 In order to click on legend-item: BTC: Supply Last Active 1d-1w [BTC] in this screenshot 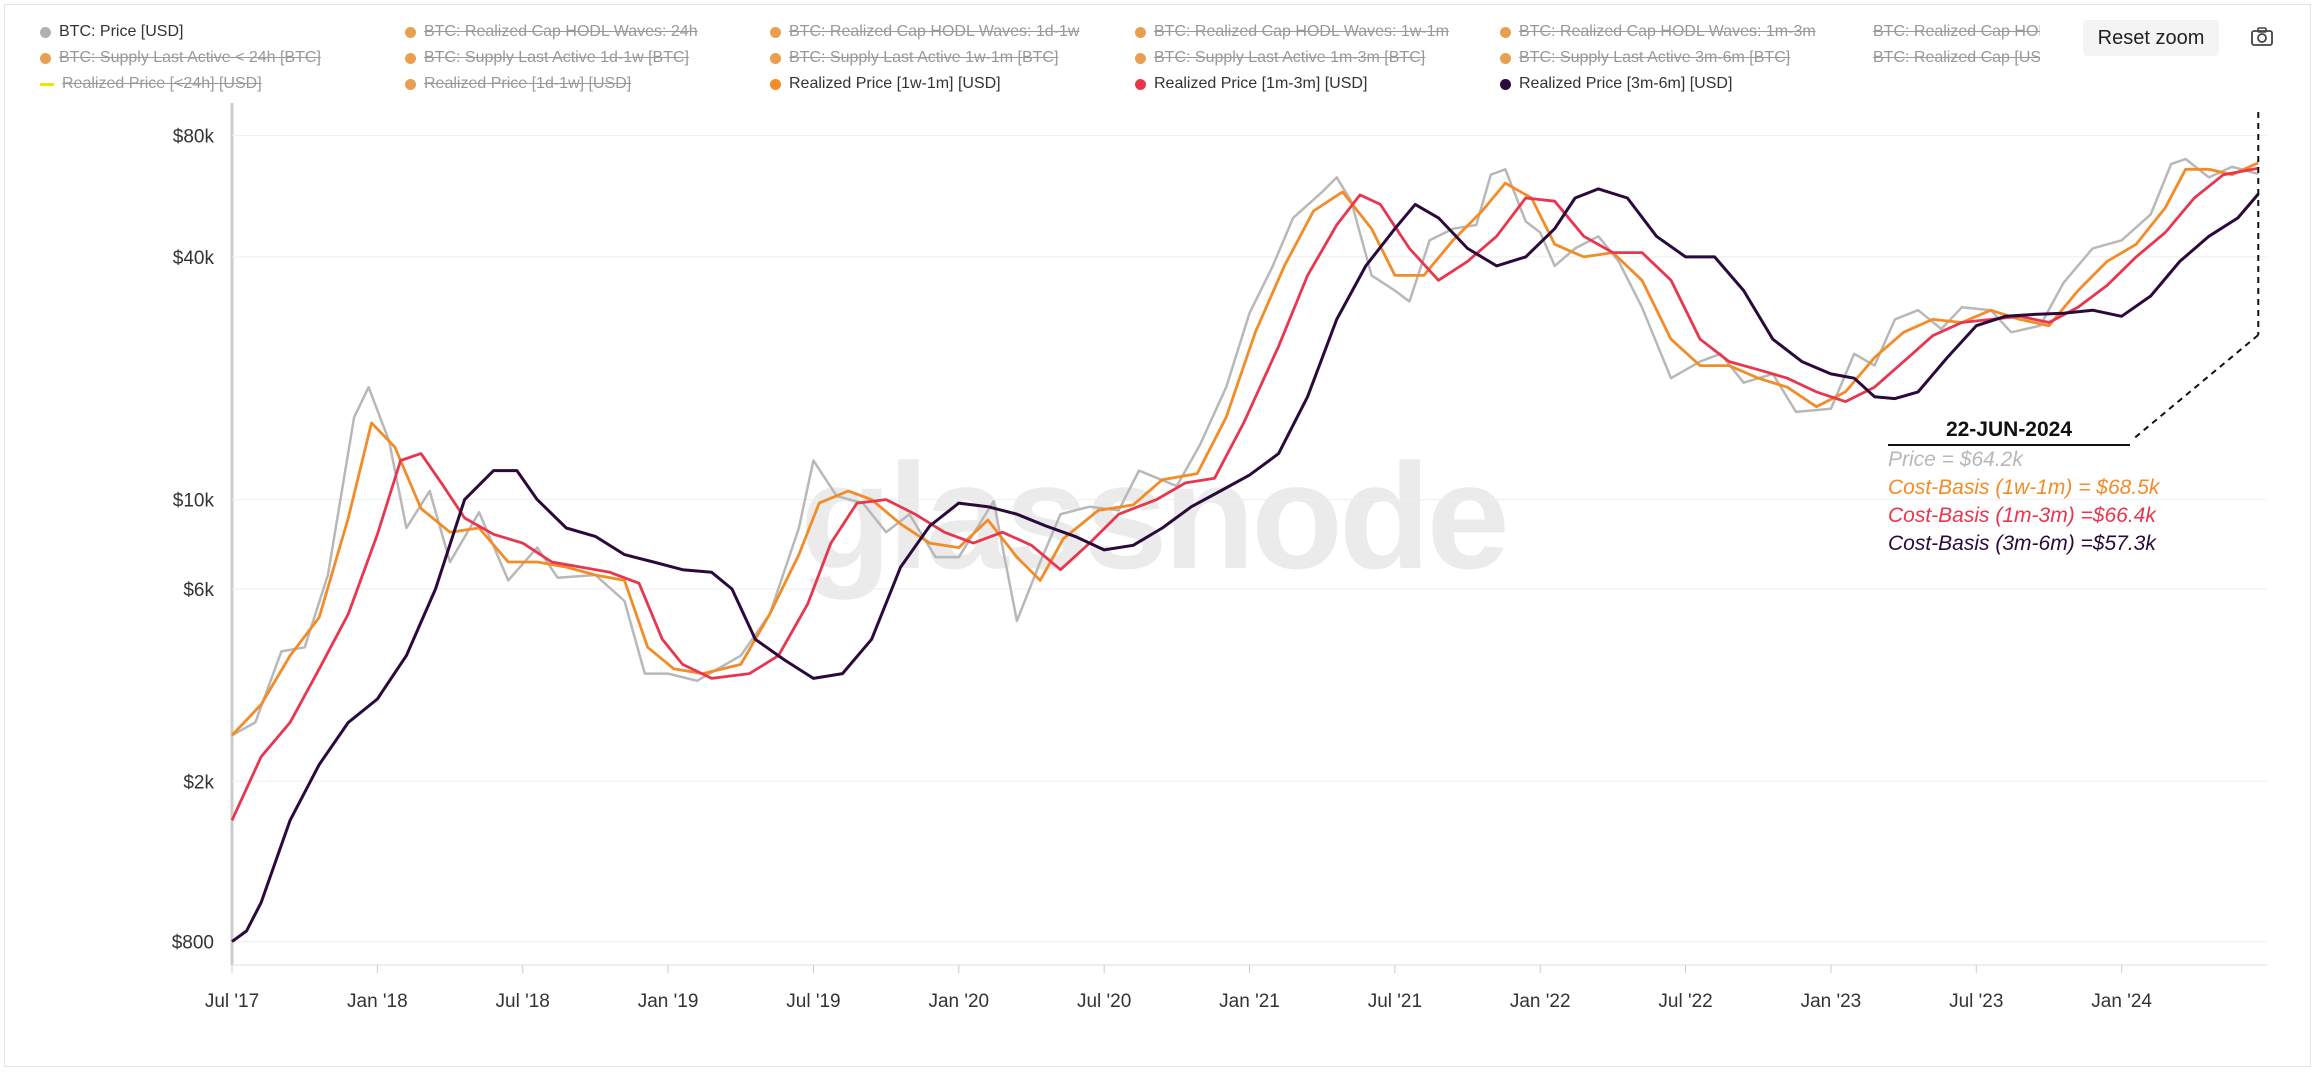, I will do `click(547, 58)`.